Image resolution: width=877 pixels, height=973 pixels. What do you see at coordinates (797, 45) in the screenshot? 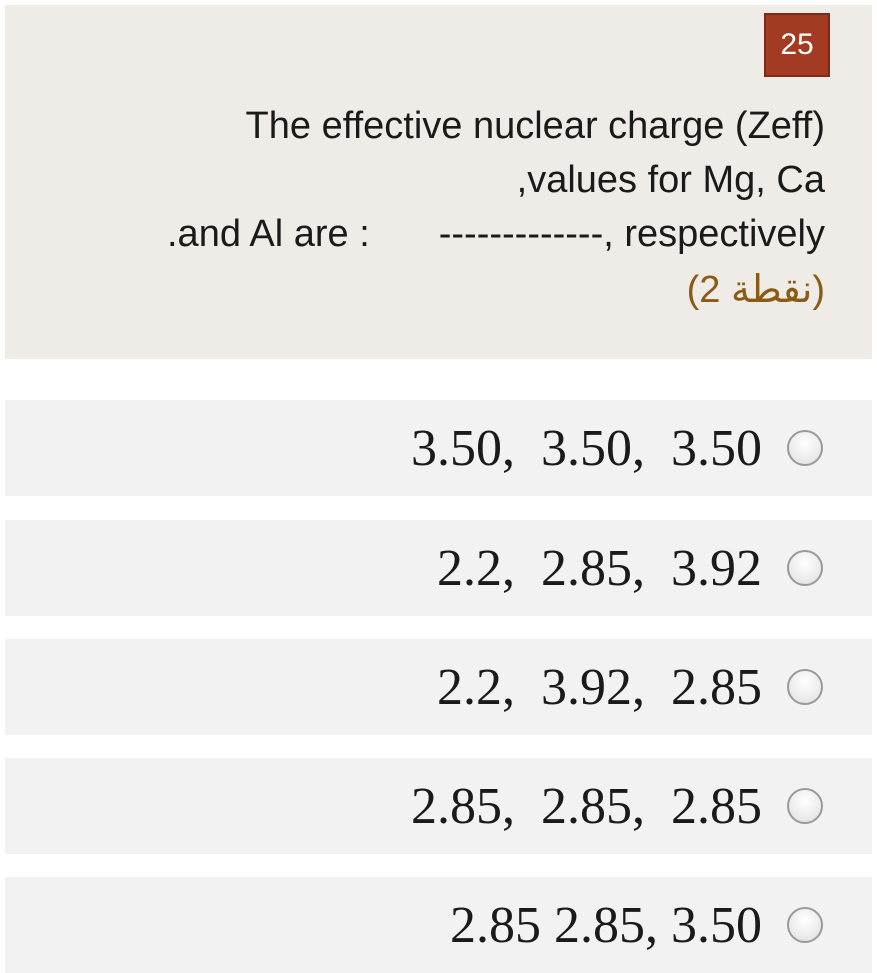
I see `question-number-badge: 25` at bounding box center [797, 45].